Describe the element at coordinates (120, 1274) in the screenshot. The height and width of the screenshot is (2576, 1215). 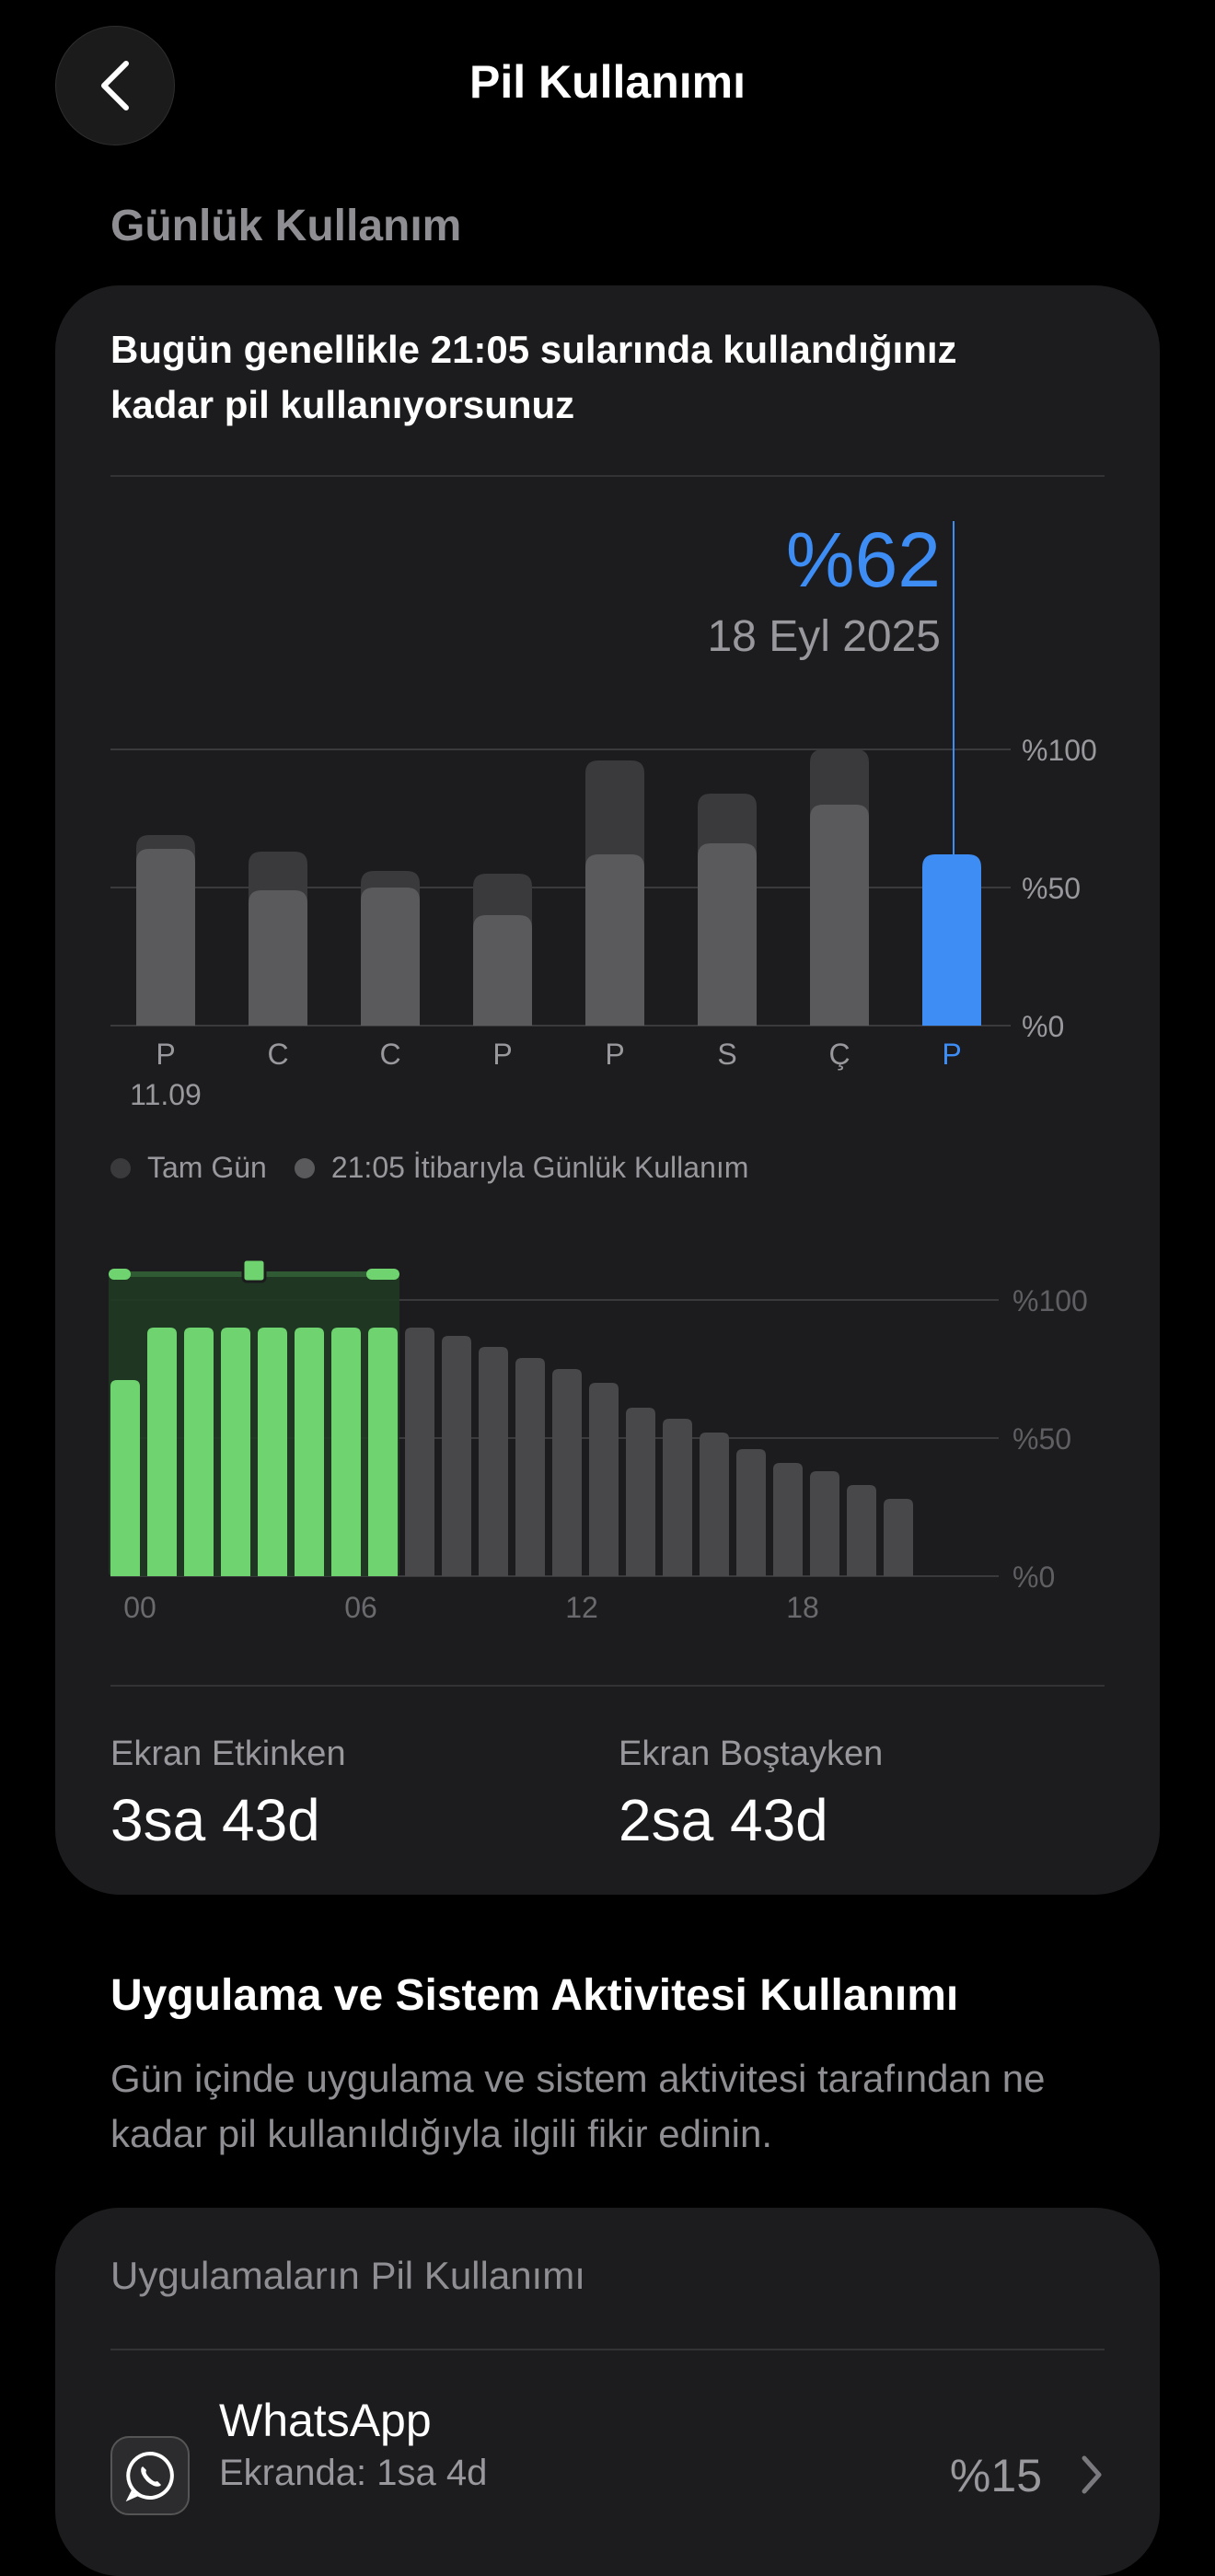
I see `selection-handle-left` at that location.